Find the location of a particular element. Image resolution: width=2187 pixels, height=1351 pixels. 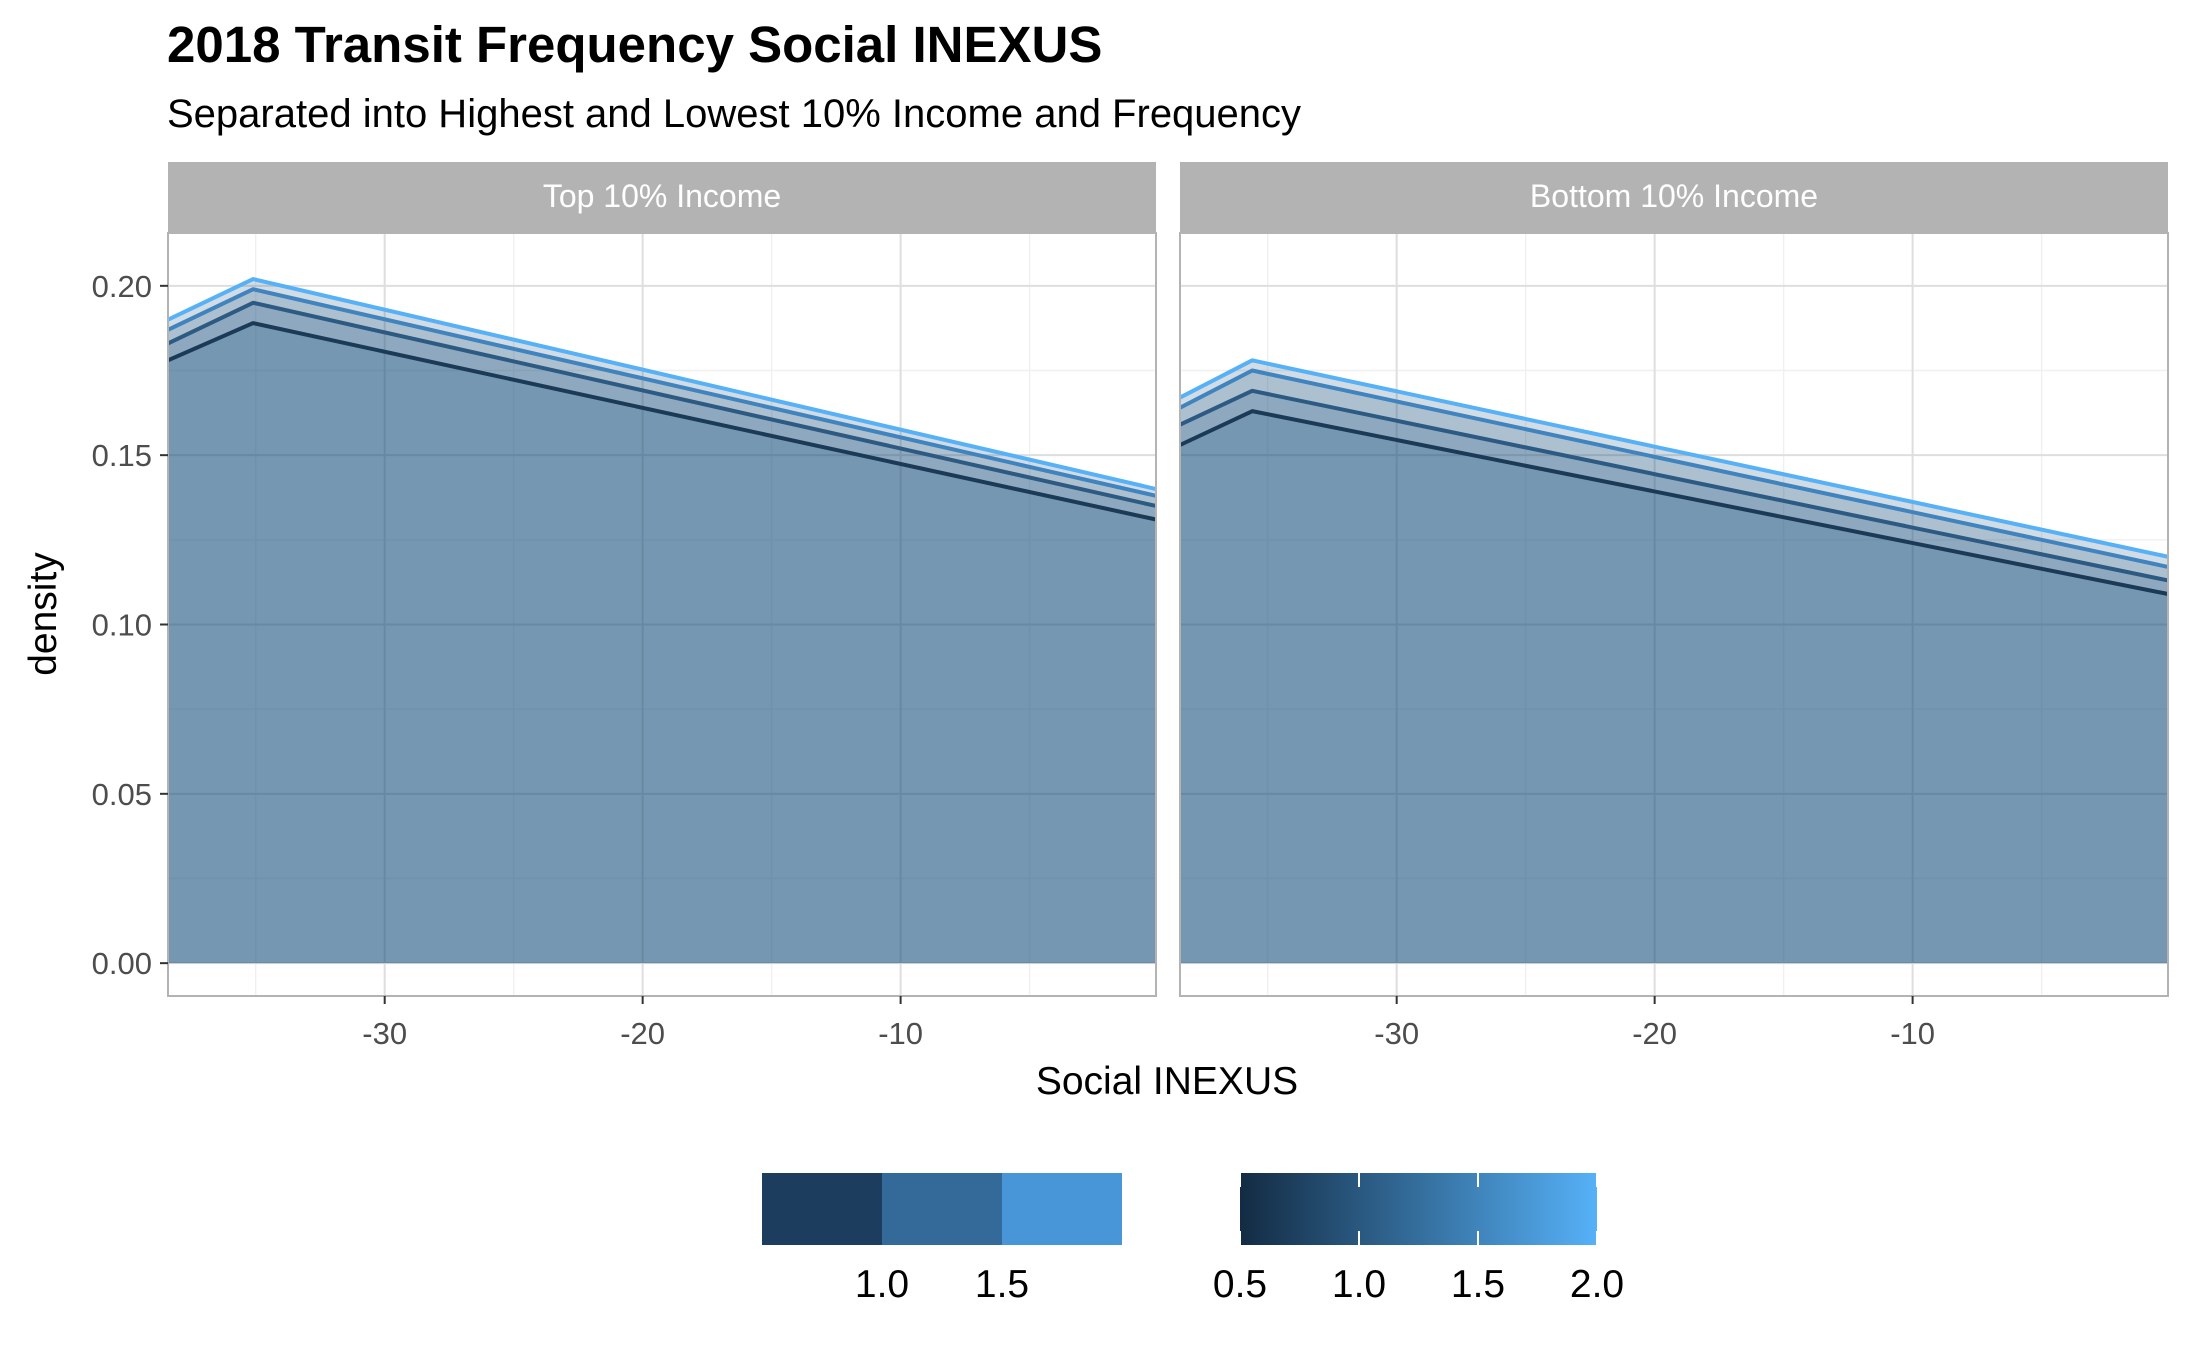

facet-strip-label: Top 10% Income is located at coordinates (662, 196).